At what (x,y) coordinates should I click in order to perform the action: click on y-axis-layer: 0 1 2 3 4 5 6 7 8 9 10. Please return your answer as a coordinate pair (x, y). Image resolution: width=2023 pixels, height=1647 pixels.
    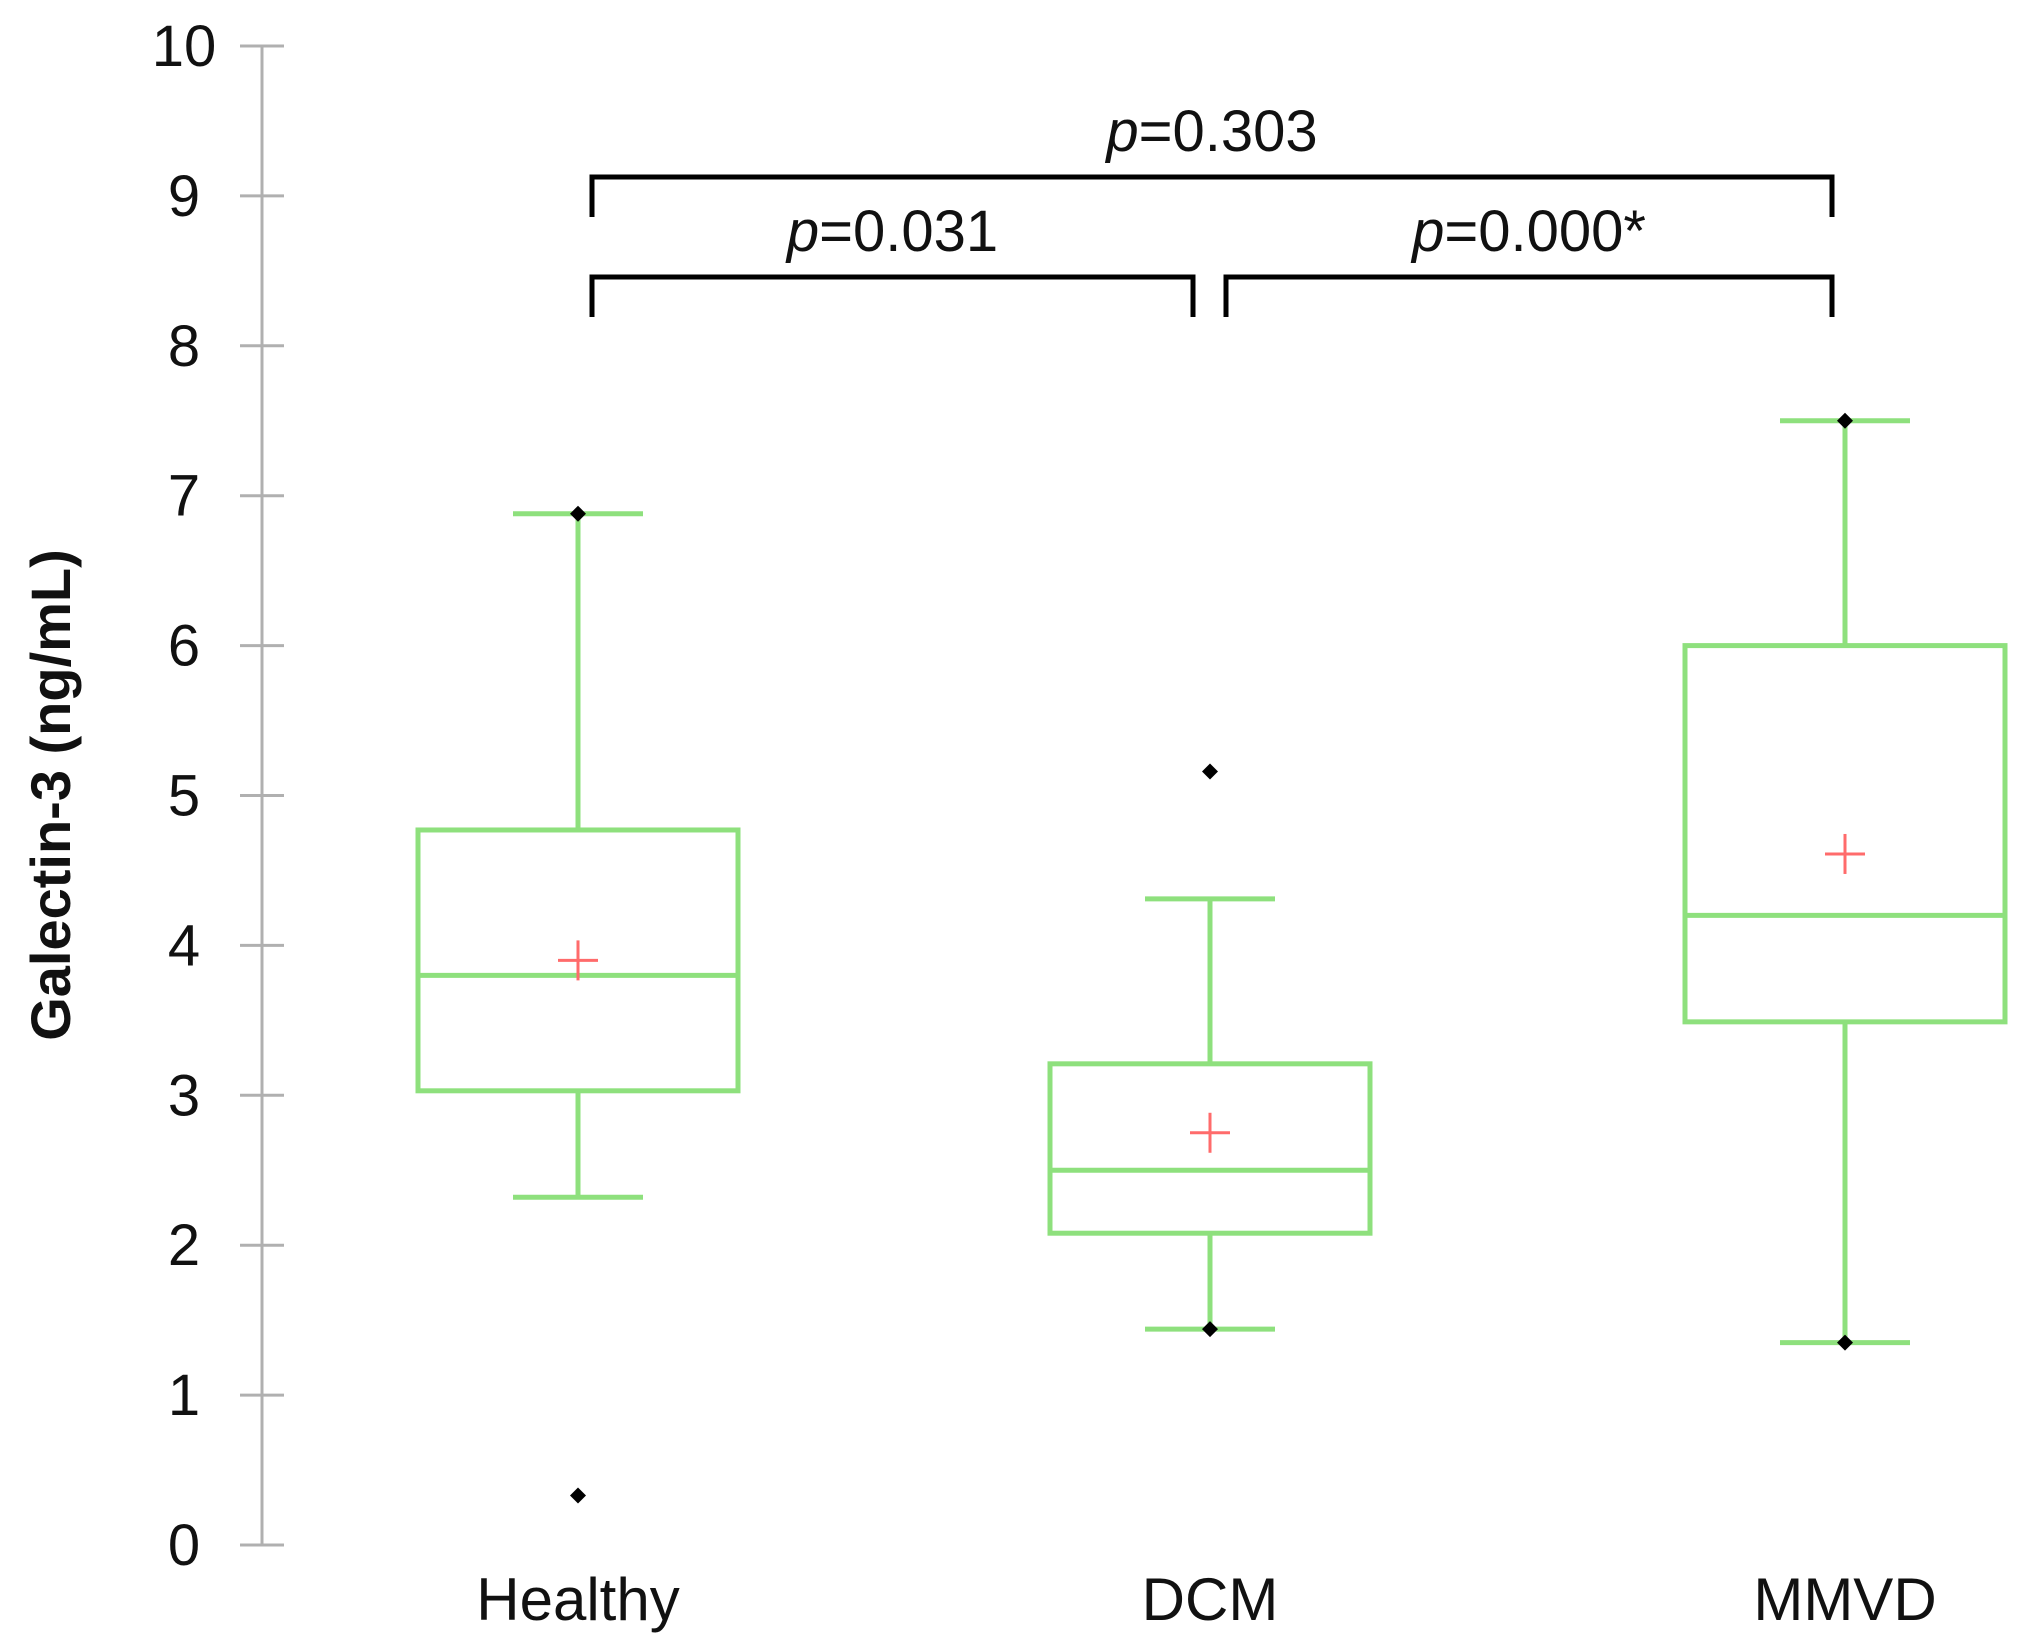
    Looking at the image, I should click on (218, 796).